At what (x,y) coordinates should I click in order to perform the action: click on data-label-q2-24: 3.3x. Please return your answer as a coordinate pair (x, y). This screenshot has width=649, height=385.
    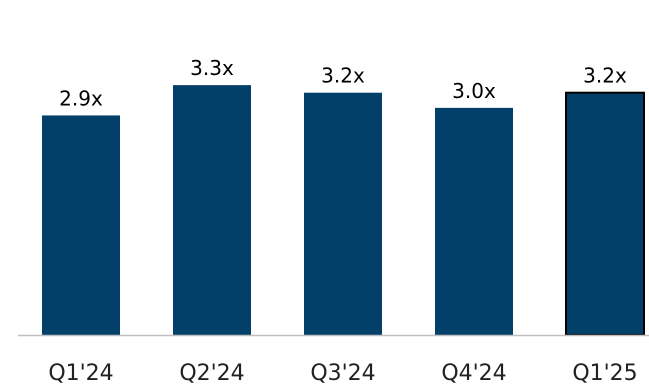
    Looking at the image, I should click on (212, 68).